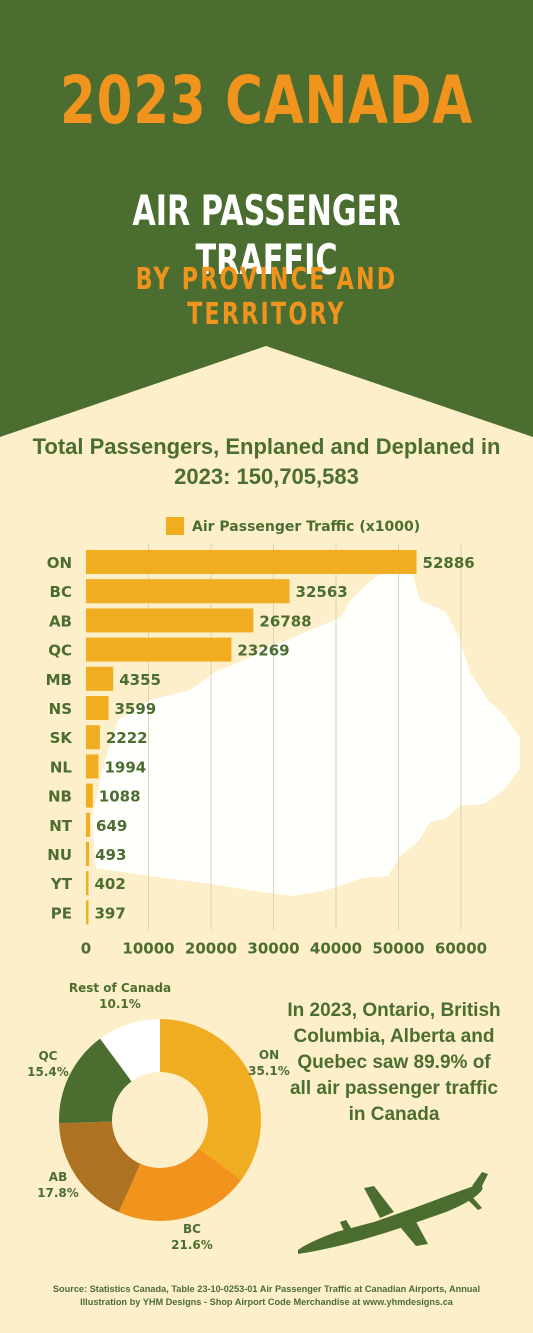  I want to click on y-tick-label: NB, so click(60, 797).